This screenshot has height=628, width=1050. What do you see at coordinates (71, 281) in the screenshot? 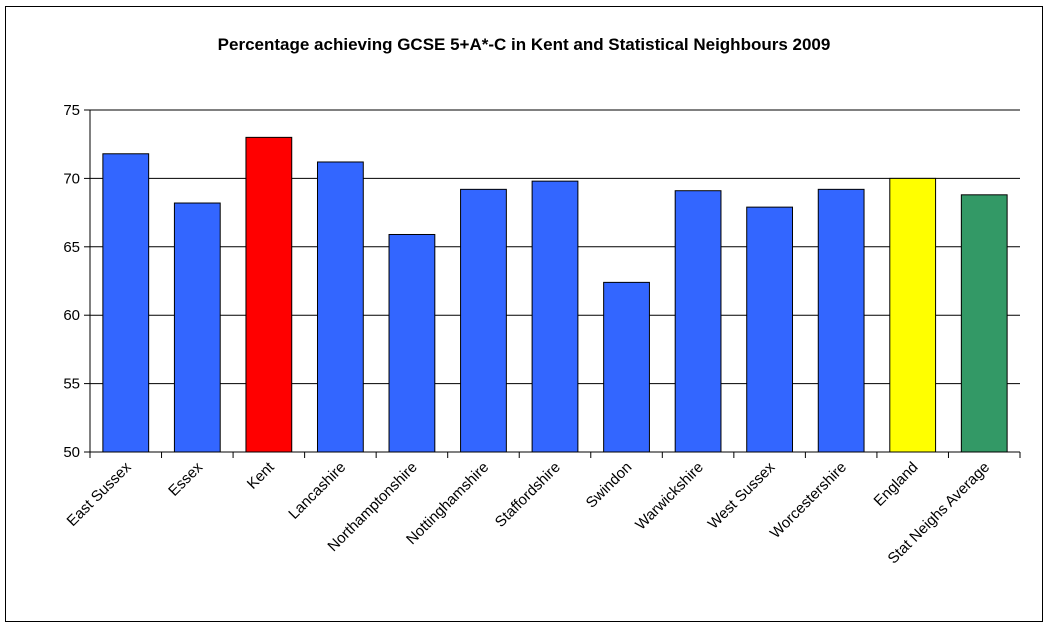
I see `y-tick-labels: 50 55 60 65 70 75` at bounding box center [71, 281].